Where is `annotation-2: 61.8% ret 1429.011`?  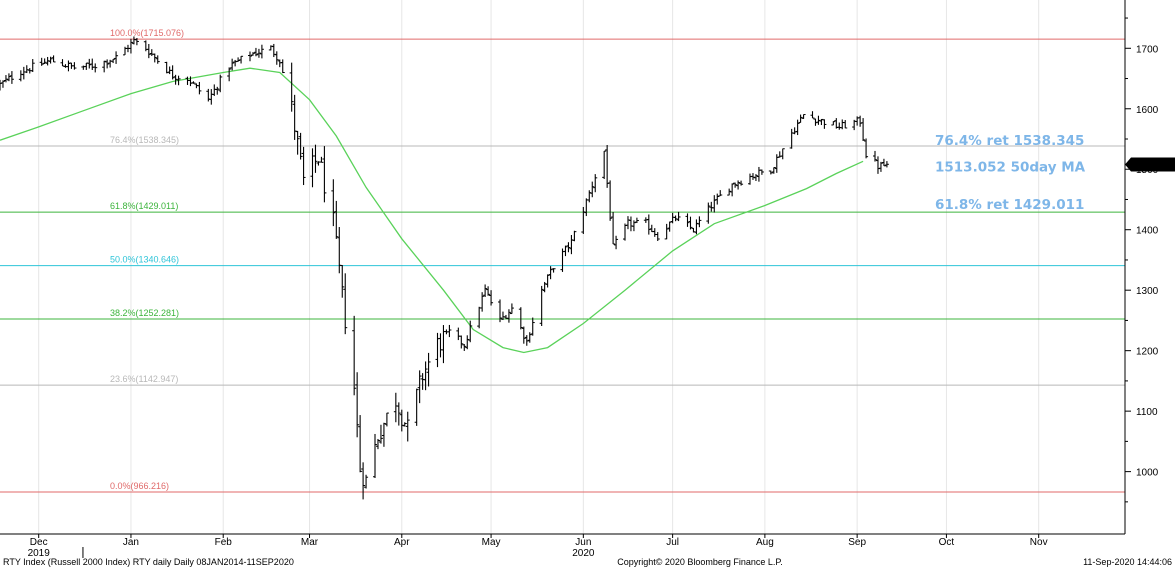 annotation-2: 61.8% ret 1429.011 is located at coordinates (1009, 205).